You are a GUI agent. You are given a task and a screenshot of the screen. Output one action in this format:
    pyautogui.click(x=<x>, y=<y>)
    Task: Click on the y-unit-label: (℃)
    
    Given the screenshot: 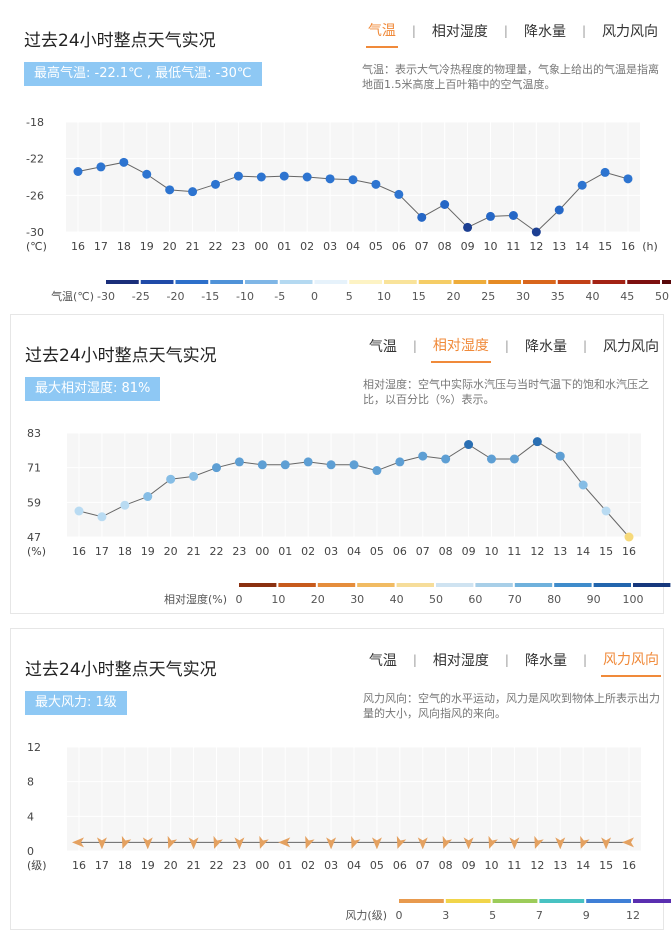 What is the action you would take?
    pyautogui.click(x=36, y=246)
    